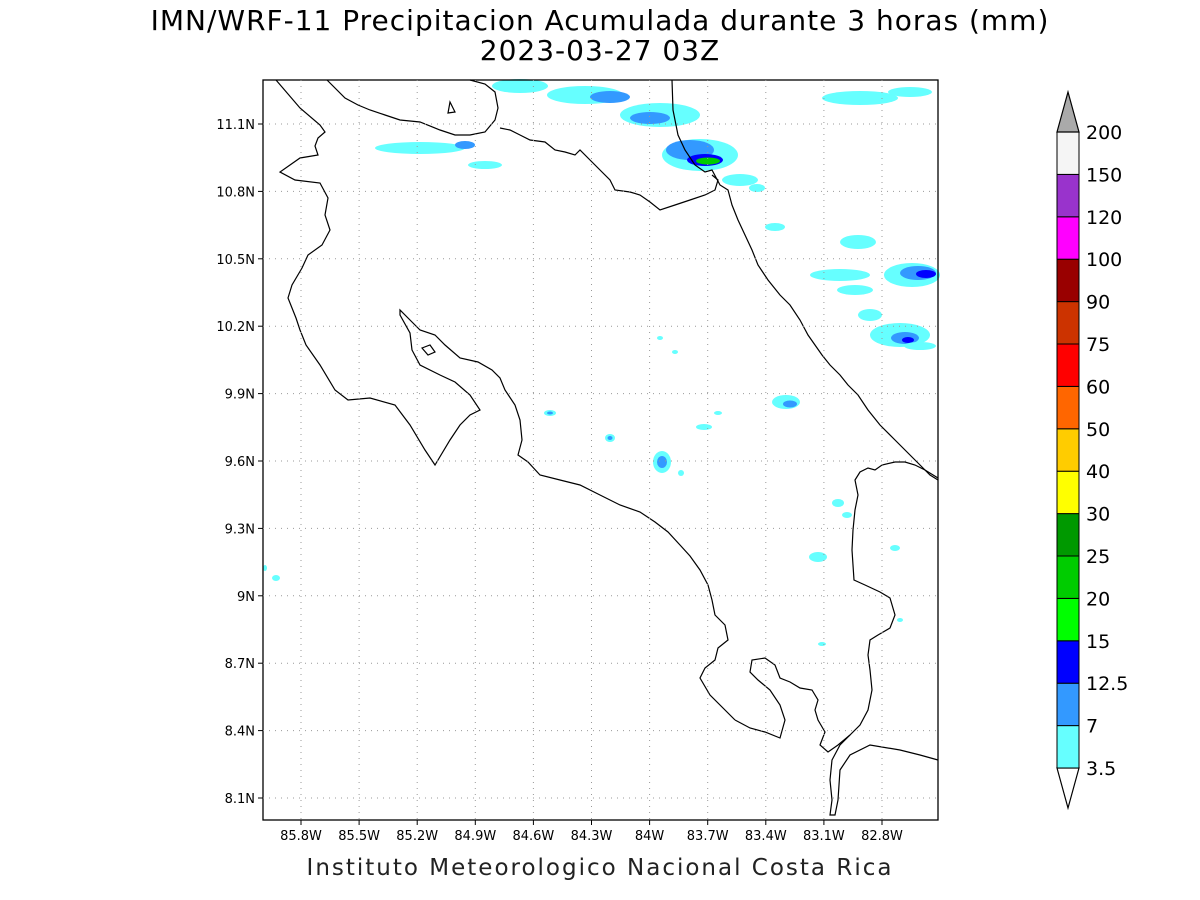 Image resolution: width=1200 pixels, height=900 pixels. What do you see at coordinates (1098, 515) in the screenshot?
I see `colorbar-label: 30` at bounding box center [1098, 515].